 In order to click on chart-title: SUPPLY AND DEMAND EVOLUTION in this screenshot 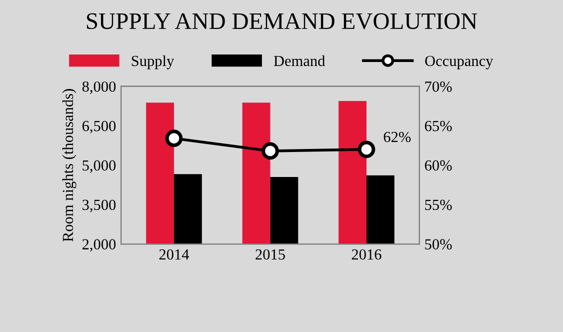, I will do `click(282, 21)`.